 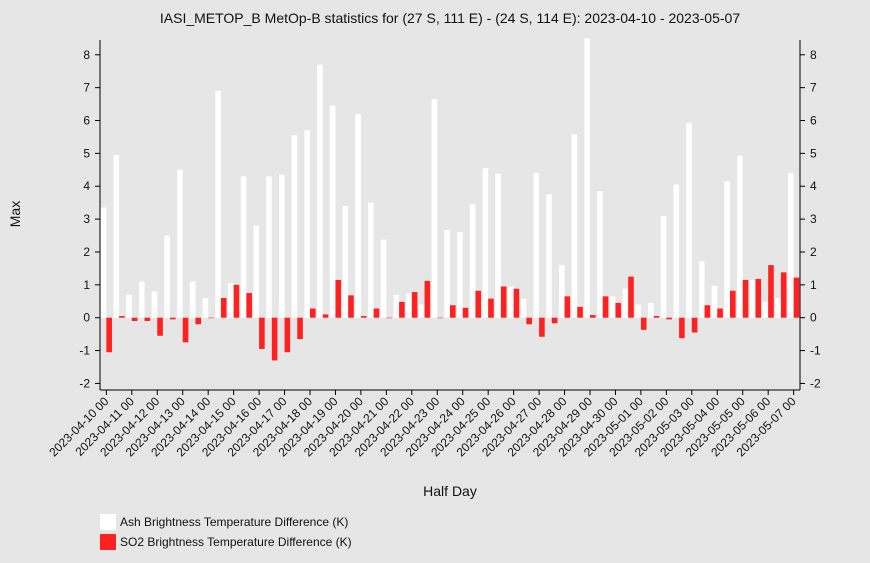 What do you see at coordinates (813, 252) in the screenshot?
I see `y-tick-label-right-2: 2` at bounding box center [813, 252].